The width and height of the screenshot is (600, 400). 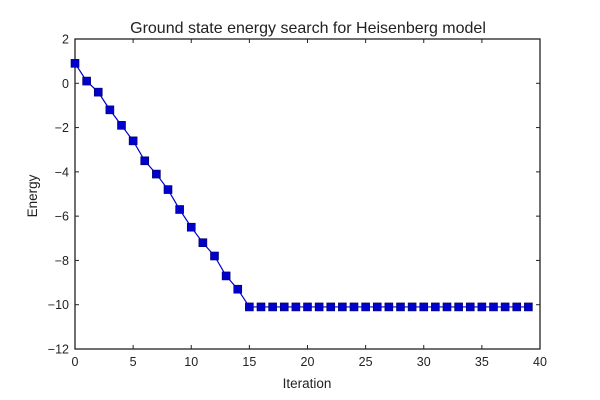 I want to click on x-tick-label: 10, so click(x=191, y=362).